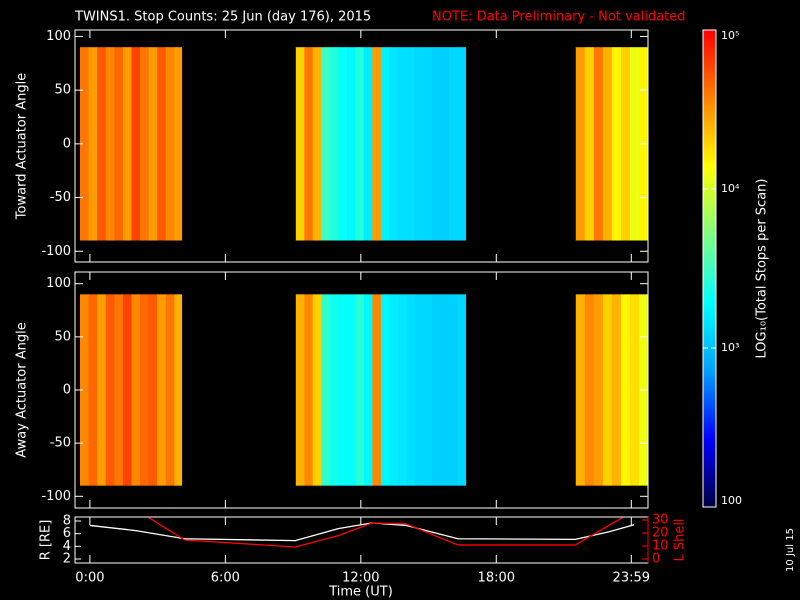  I want to click on colorbar-tick-label: 100, so click(731, 500).